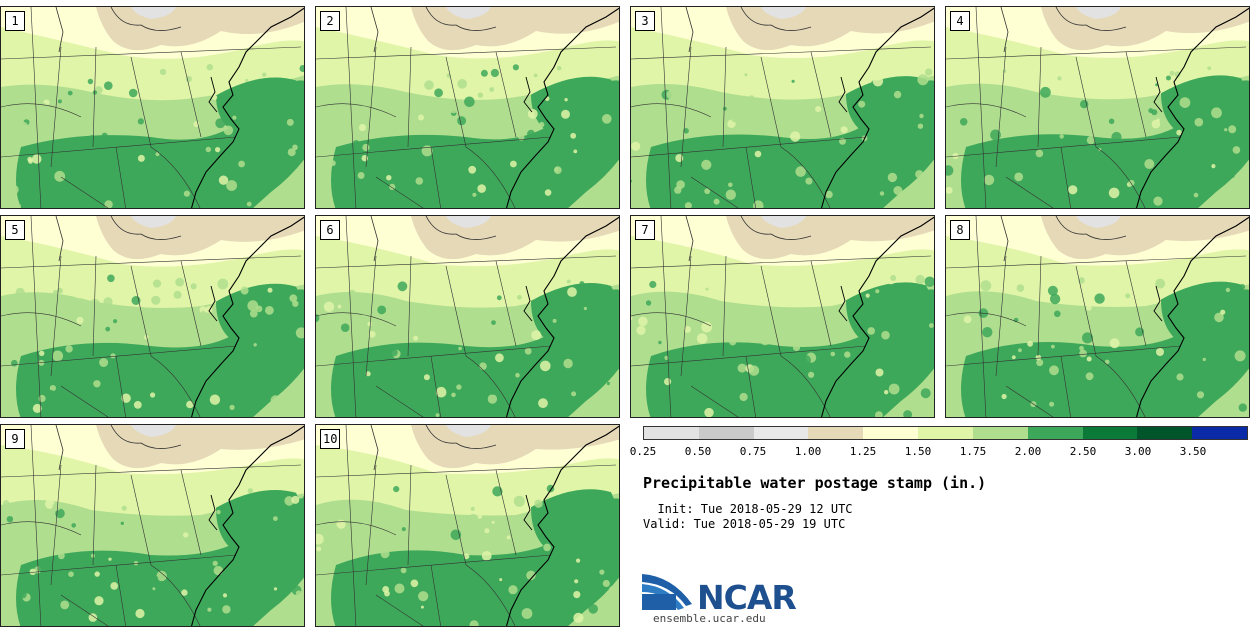 The image size is (1260, 627). Describe the element at coordinates (709, 618) in the screenshot. I see `logo-url: ensemble.ucar.edu` at that location.